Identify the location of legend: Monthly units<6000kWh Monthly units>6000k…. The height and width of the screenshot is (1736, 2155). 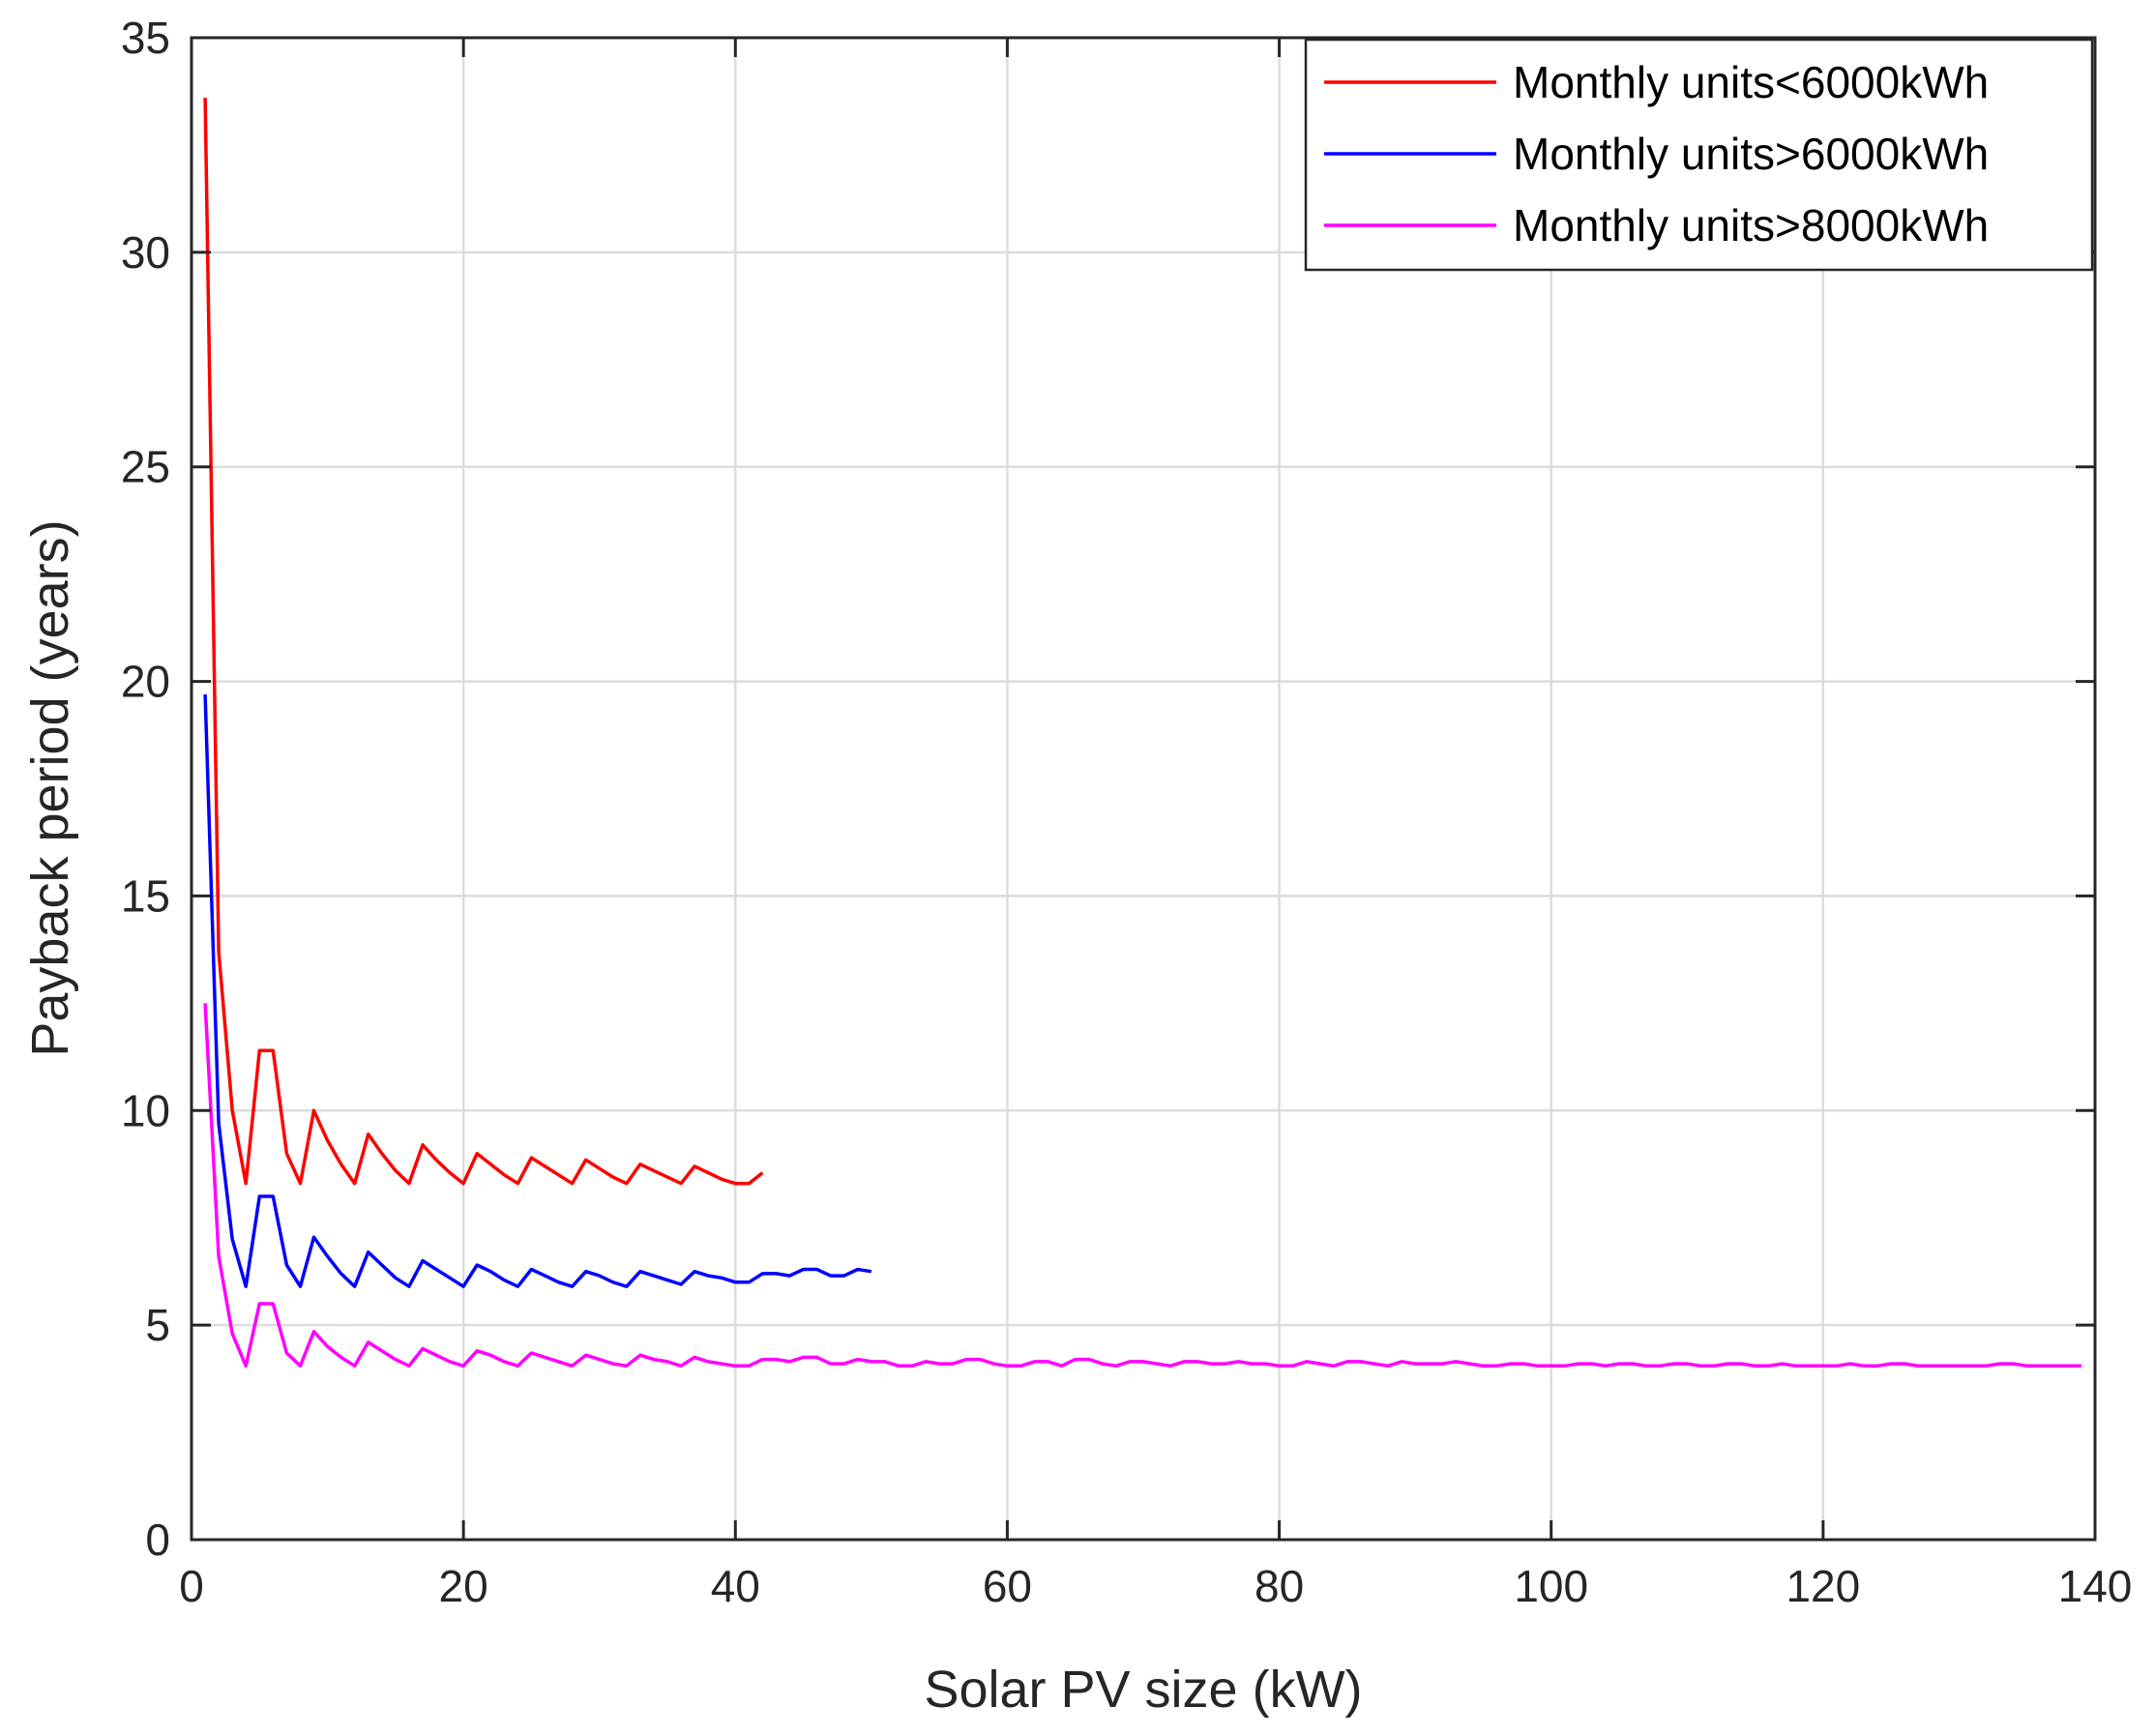
(1699, 155).